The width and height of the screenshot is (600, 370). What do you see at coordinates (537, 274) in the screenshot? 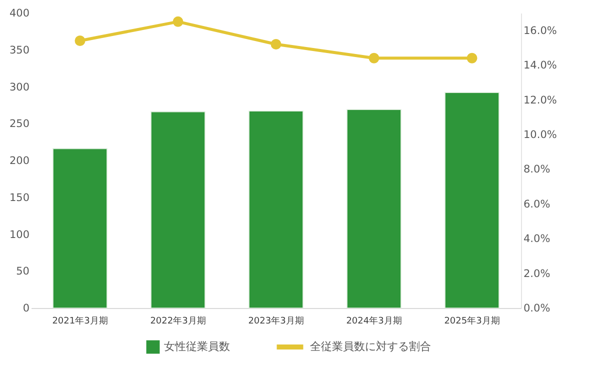
I see `y2-tick-label: 2.0%` at bounding box center [537, 274].